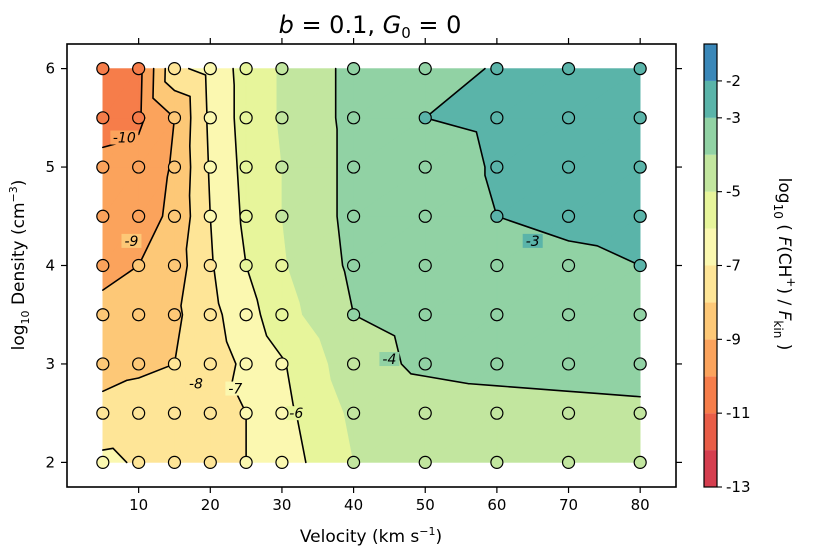 The image size is (830, 558). What do you see at coordinates (286, 25) in the screenshot?
I see `title-b-var: b` at bounding box center [286, 25].